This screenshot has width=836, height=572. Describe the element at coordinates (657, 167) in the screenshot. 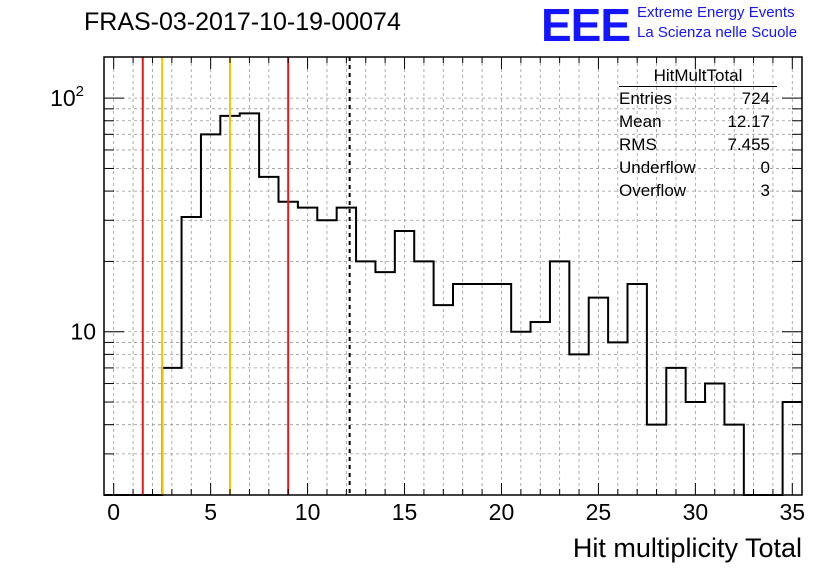

I see `stats-label: Underflow` at that location.